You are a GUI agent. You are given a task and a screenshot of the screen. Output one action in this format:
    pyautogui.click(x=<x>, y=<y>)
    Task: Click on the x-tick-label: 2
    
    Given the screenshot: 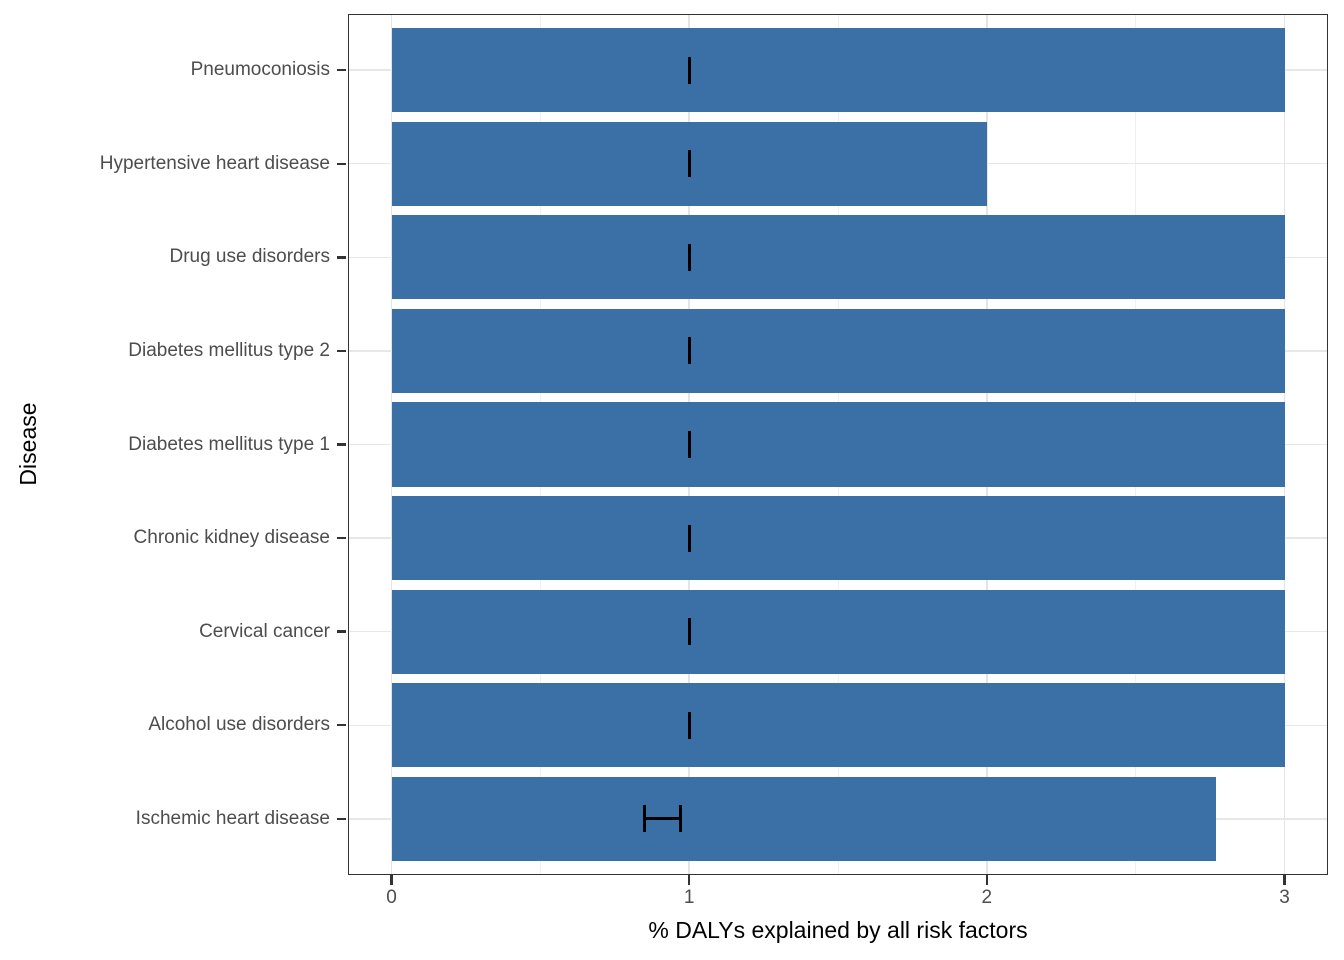 What is the action you would take?
    pyautogui.click(x=987, y=897)
    